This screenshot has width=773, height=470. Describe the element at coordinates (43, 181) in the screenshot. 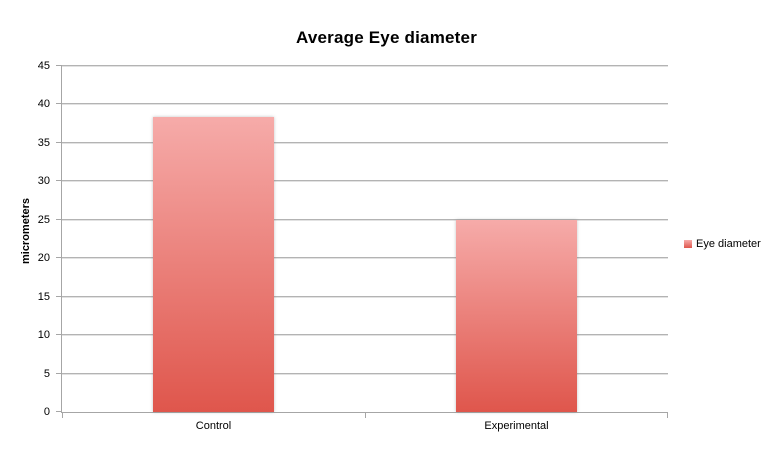

I see `y-tick-label: 30` at that location.